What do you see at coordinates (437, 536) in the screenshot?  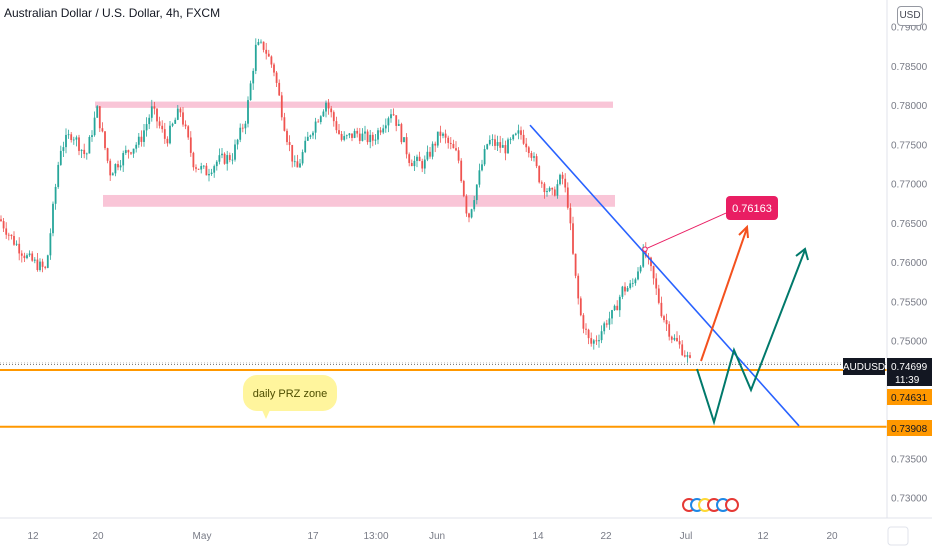 I see `x-tick-label: Jun` at bounding box center [437, 536].